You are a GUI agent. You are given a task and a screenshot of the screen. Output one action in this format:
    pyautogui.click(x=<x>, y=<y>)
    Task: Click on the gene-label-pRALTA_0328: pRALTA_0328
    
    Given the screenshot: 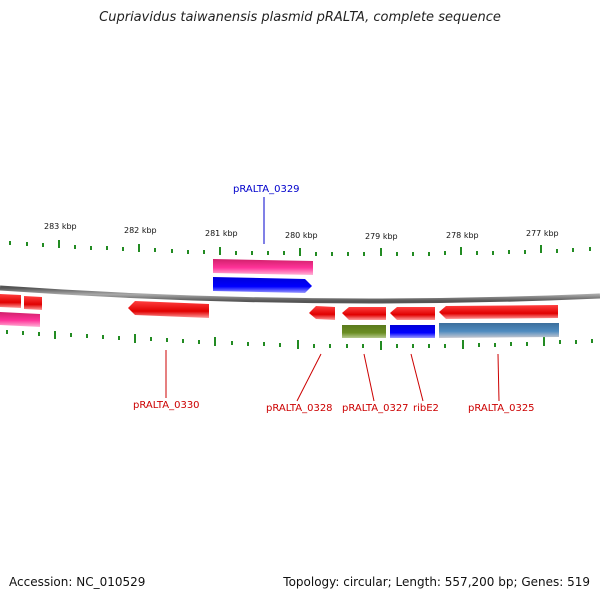 What is the action you would take?
    pyautogui.click(x=299, y=408)
    